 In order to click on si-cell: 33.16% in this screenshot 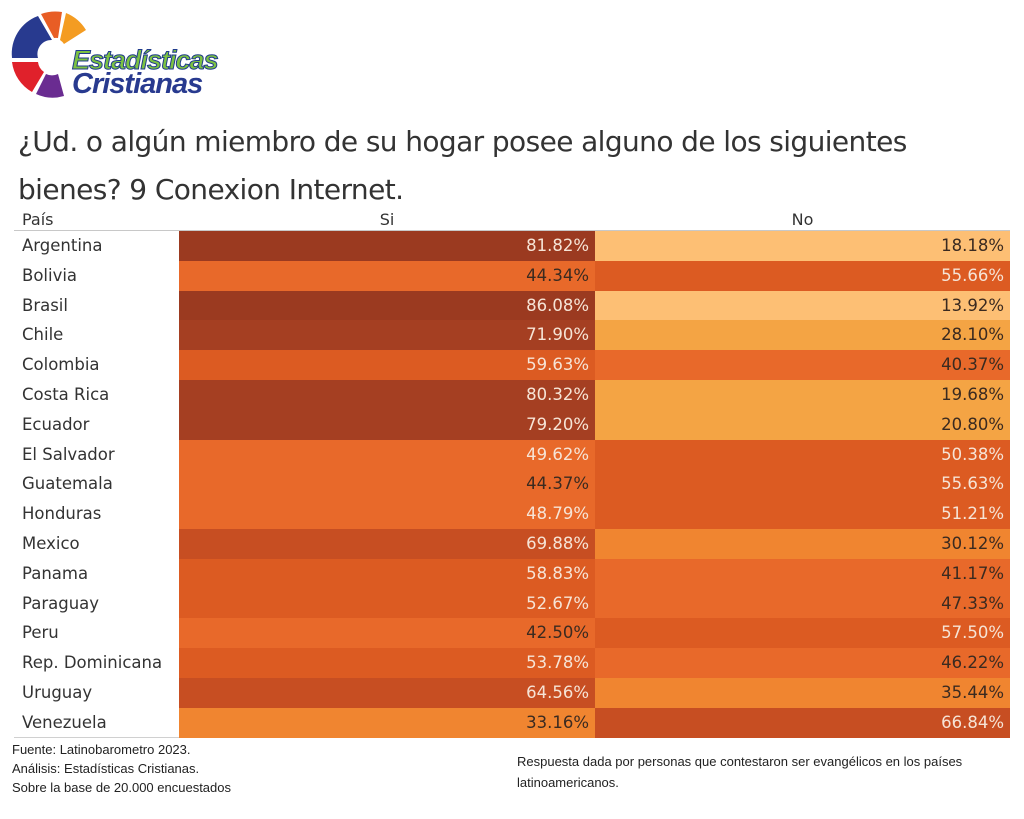, I will do `click(387, 722)`.